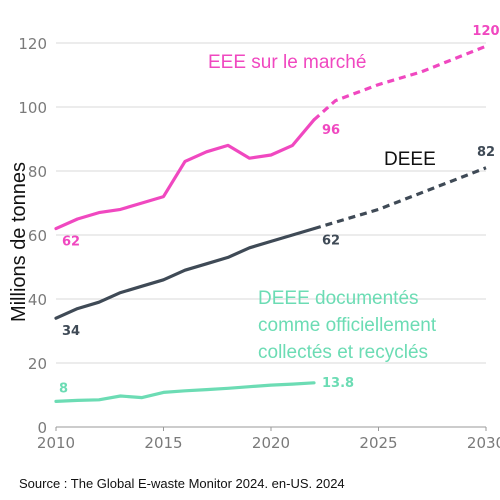 Image resolution: width=500 pixels, height=500 pixels. What do you see at coordinates (32, 108) in the screenshot?
I see `y-tick-label: 100` at bounding box center [32, 108].